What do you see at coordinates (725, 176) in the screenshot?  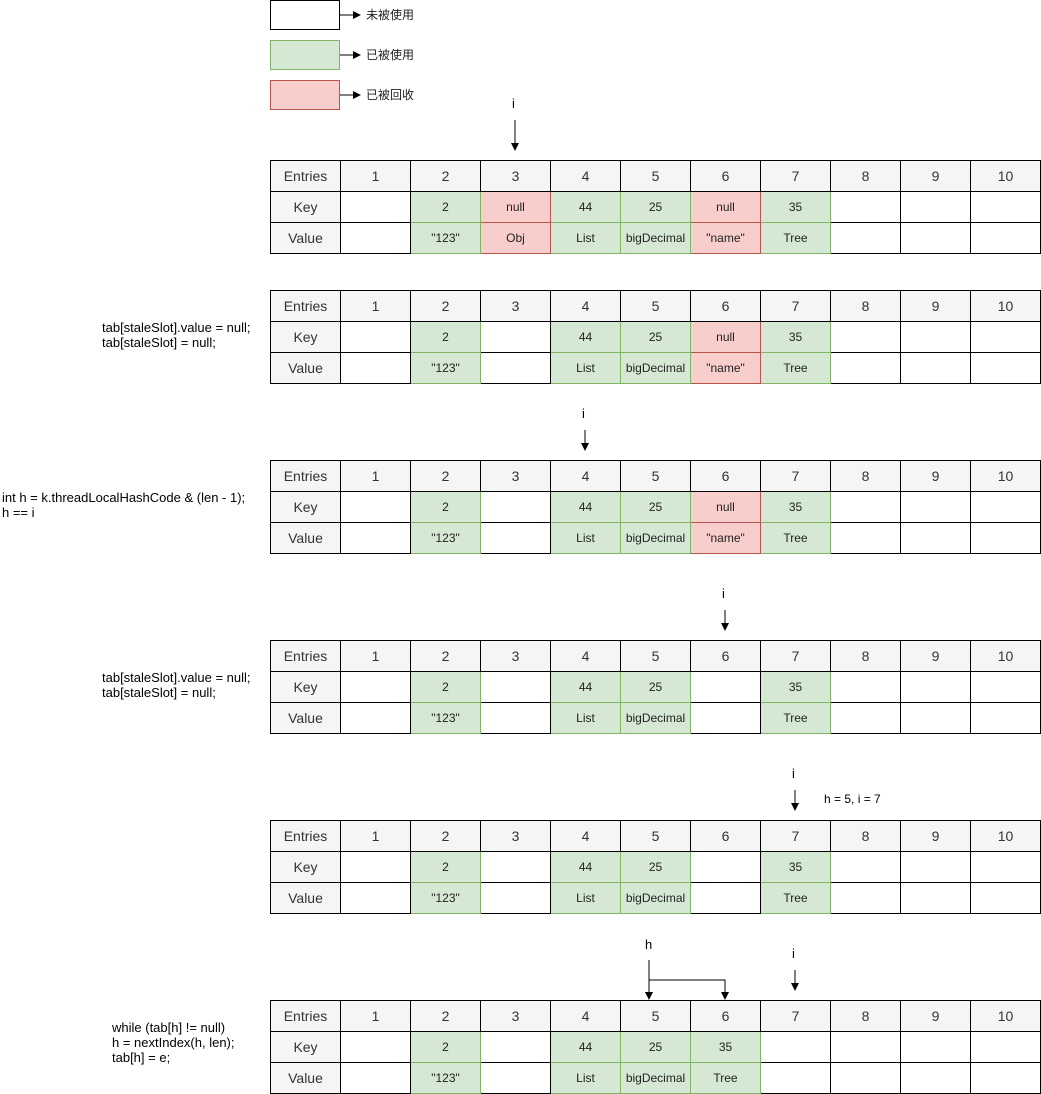 I see `column-index: 6` at bounding box center [725, 176].